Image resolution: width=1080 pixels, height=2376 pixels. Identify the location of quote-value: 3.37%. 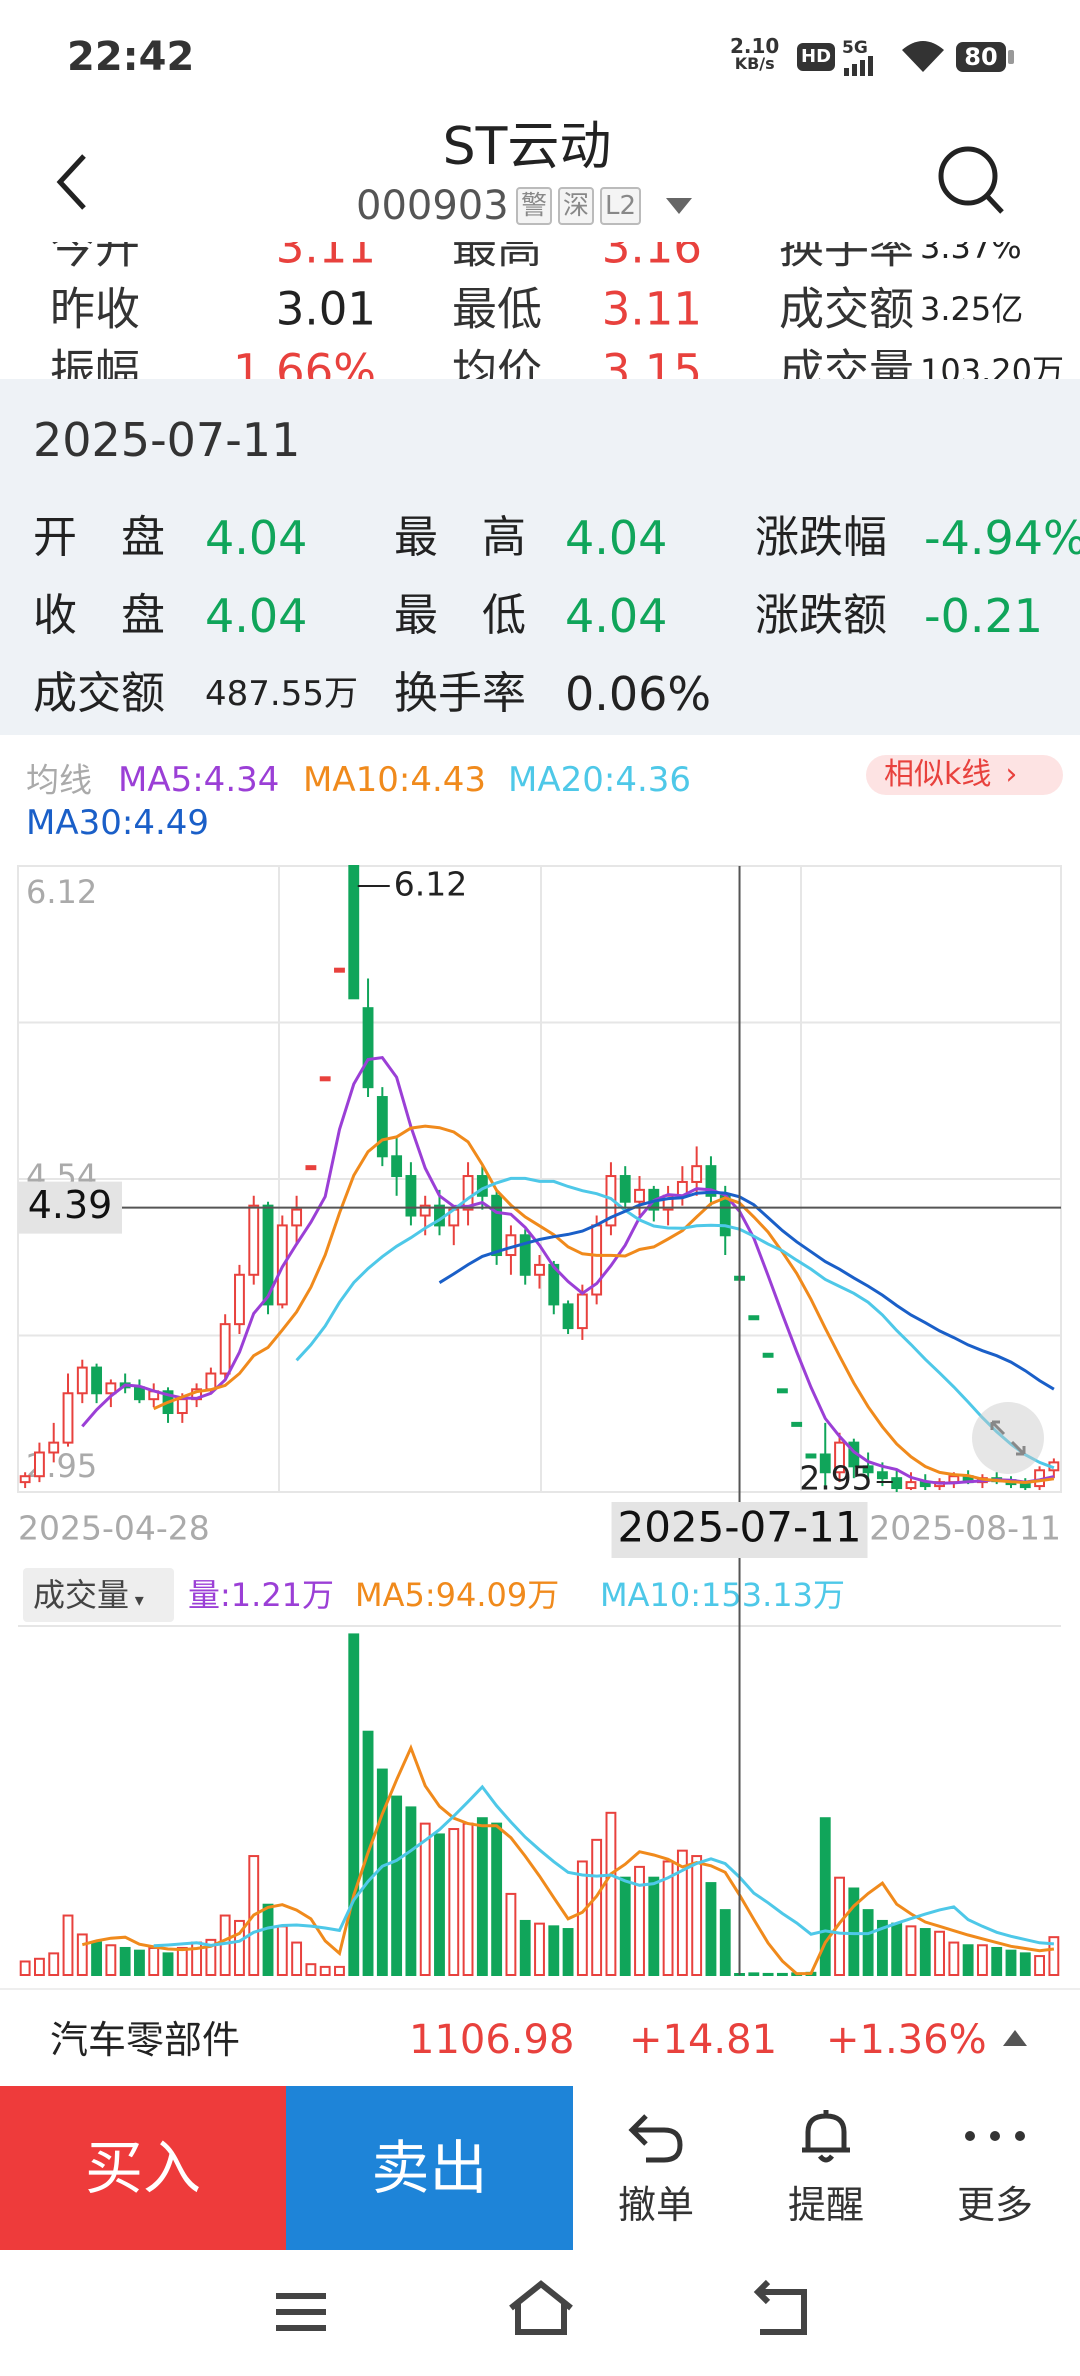
(971, 254).